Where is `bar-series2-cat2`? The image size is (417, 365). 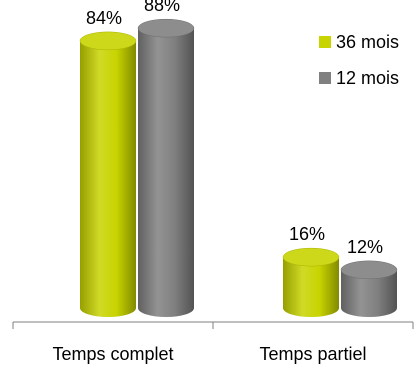
bar-series2-cat2 is located at coordinates (369, 288).